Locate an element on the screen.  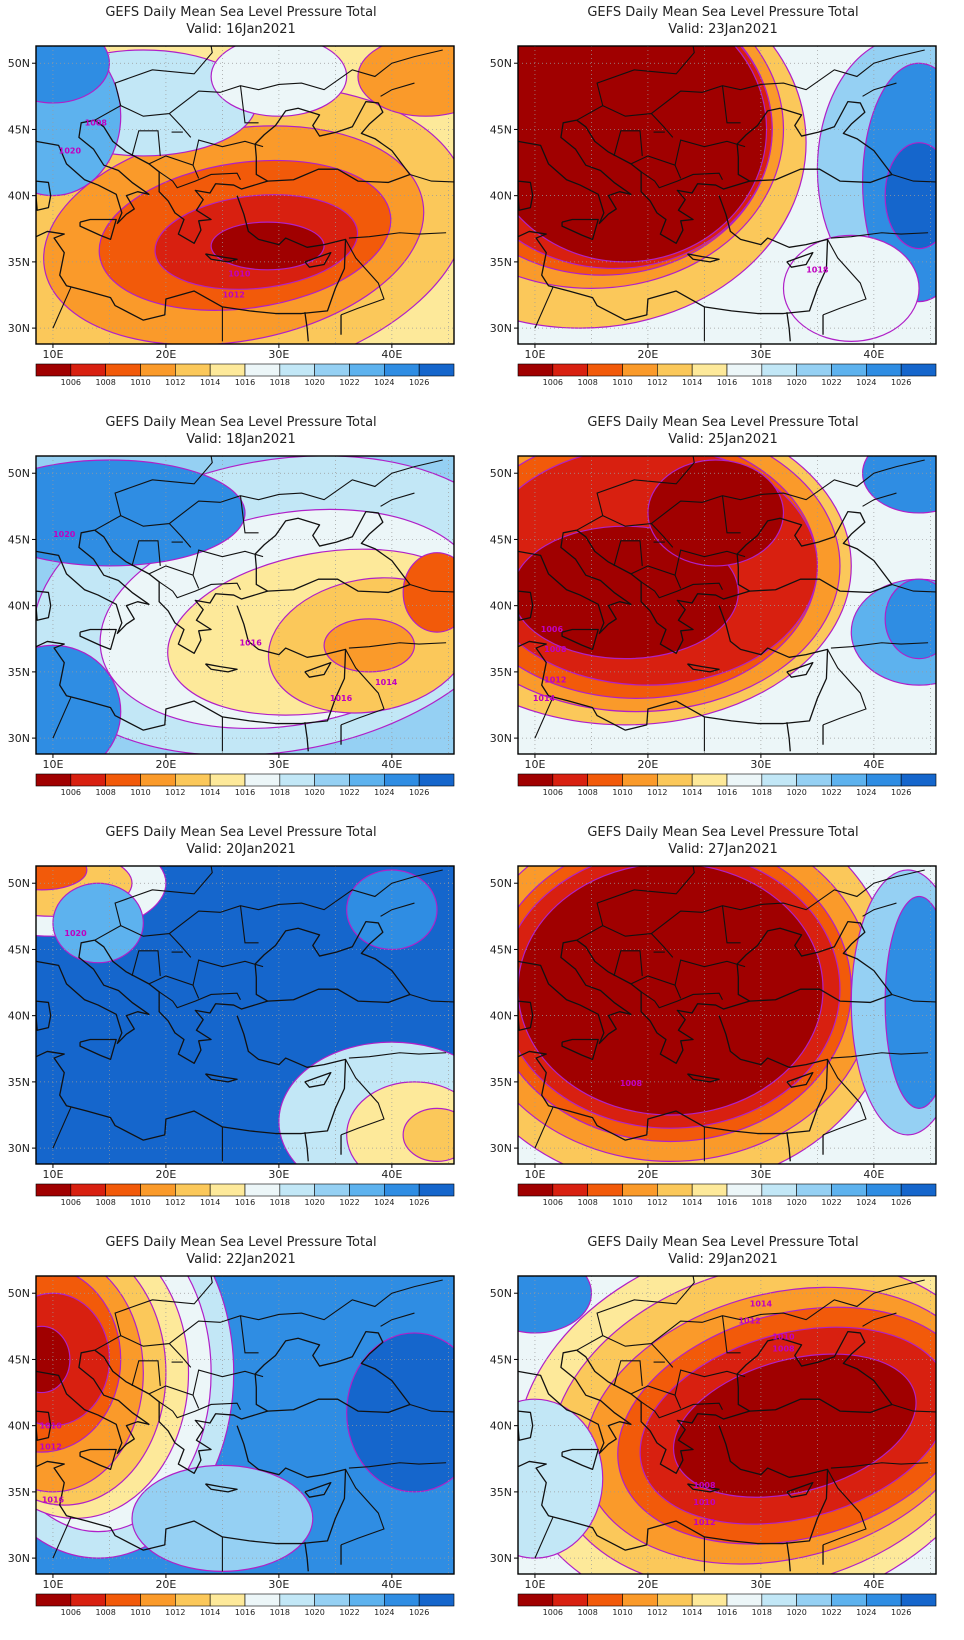
isobar-labels: 1006 1008 1012 1014 is located at coordinates (550, 664).